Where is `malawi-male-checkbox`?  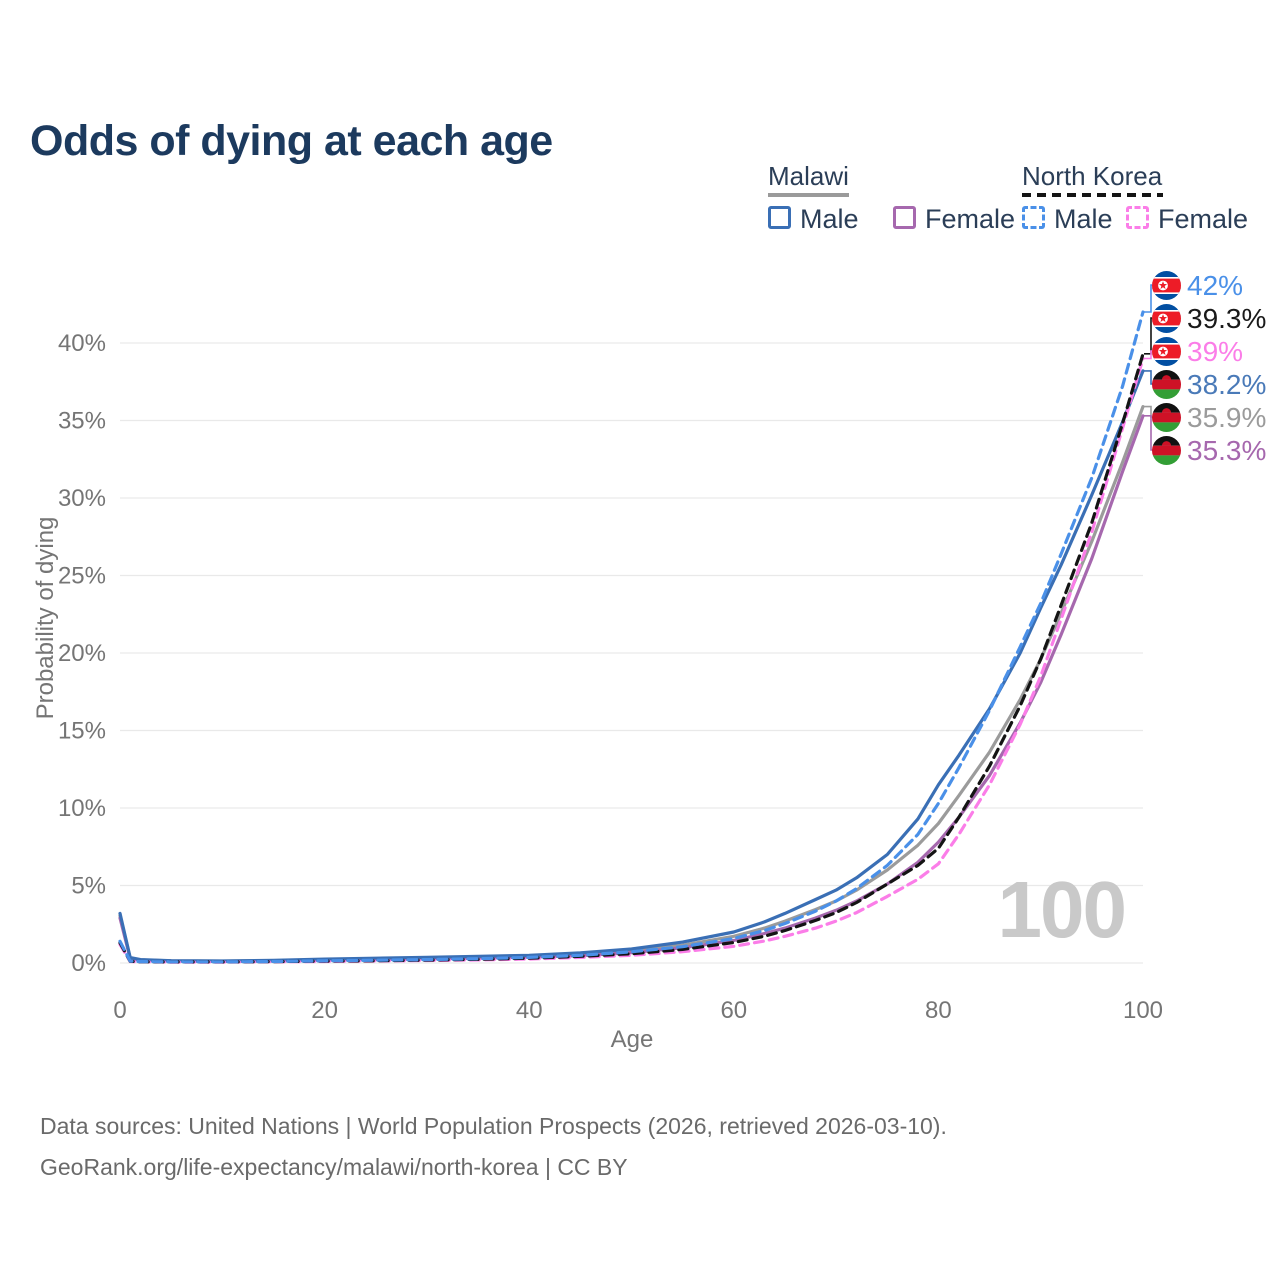
malawi-male-checkbox is located at coordinates (779, 217).